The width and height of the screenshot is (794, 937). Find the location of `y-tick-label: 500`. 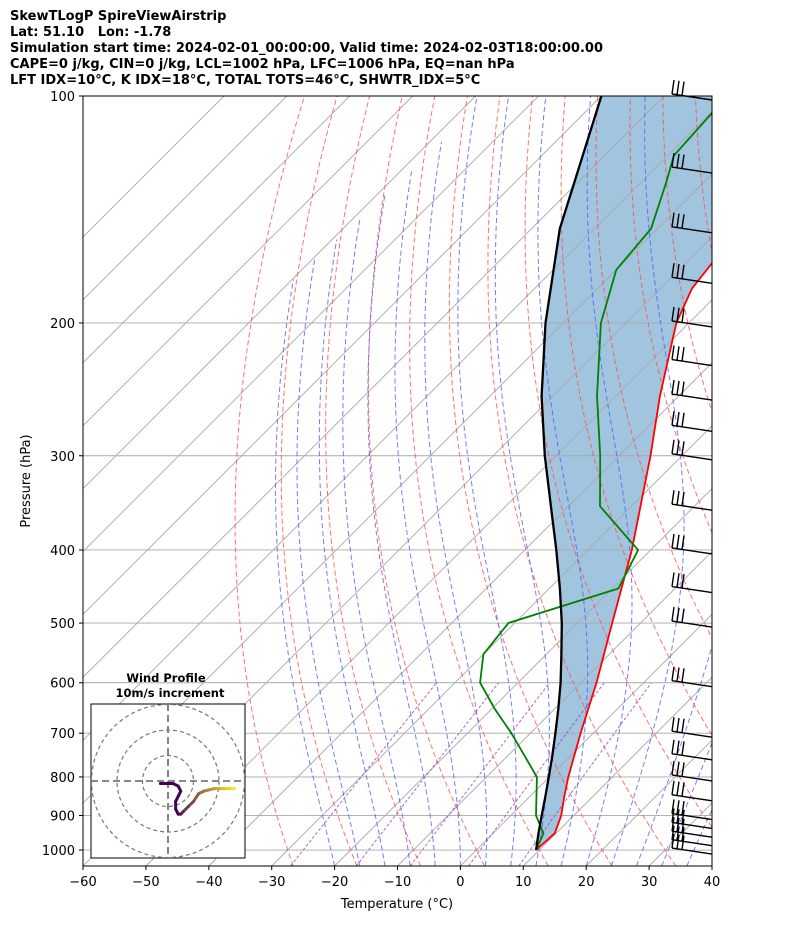

y-tick-label: 500 is located at coordinates (62, 624).